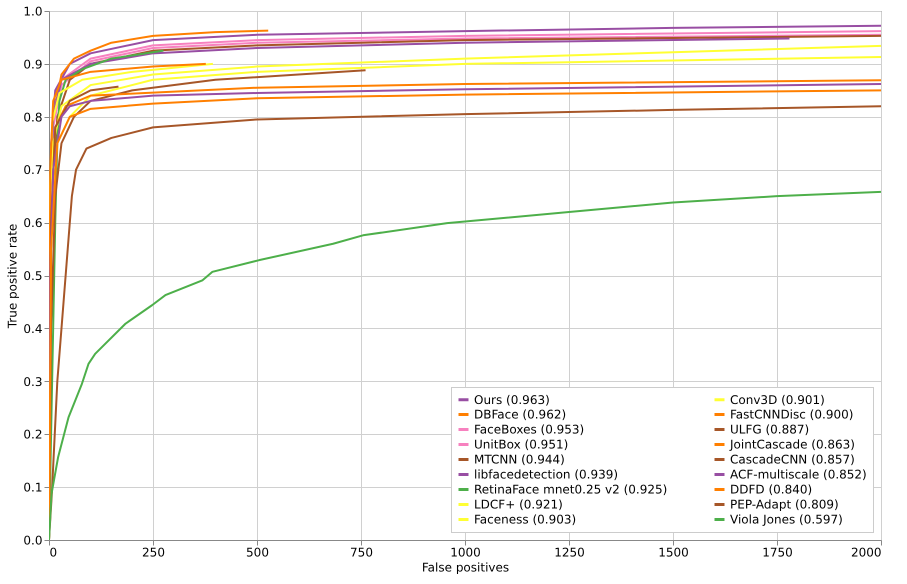 Image resolution: width=907 pixels, height=584 pixels. What do you see at coordinates (32, 11) in the screenshot?
I see `y-tick-label: 1.0` at bounding box center [32, 11].